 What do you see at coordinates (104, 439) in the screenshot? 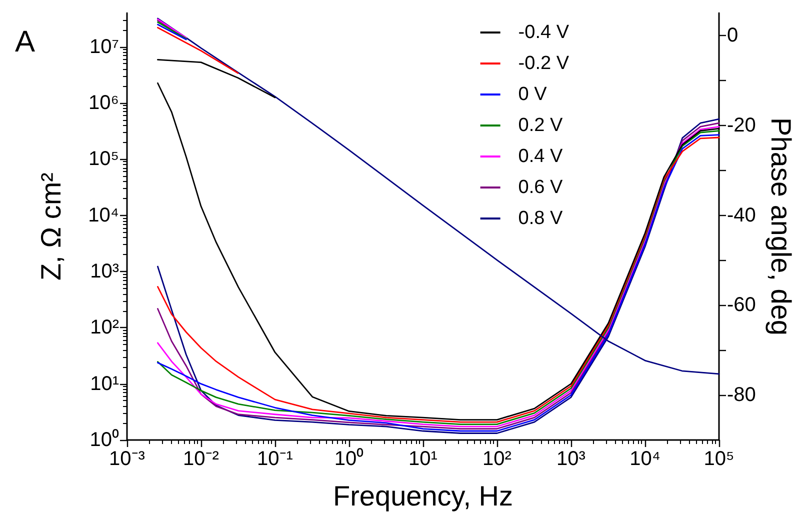
I see `y-tick-label: 10⁰` at bounding box center [104, 439].